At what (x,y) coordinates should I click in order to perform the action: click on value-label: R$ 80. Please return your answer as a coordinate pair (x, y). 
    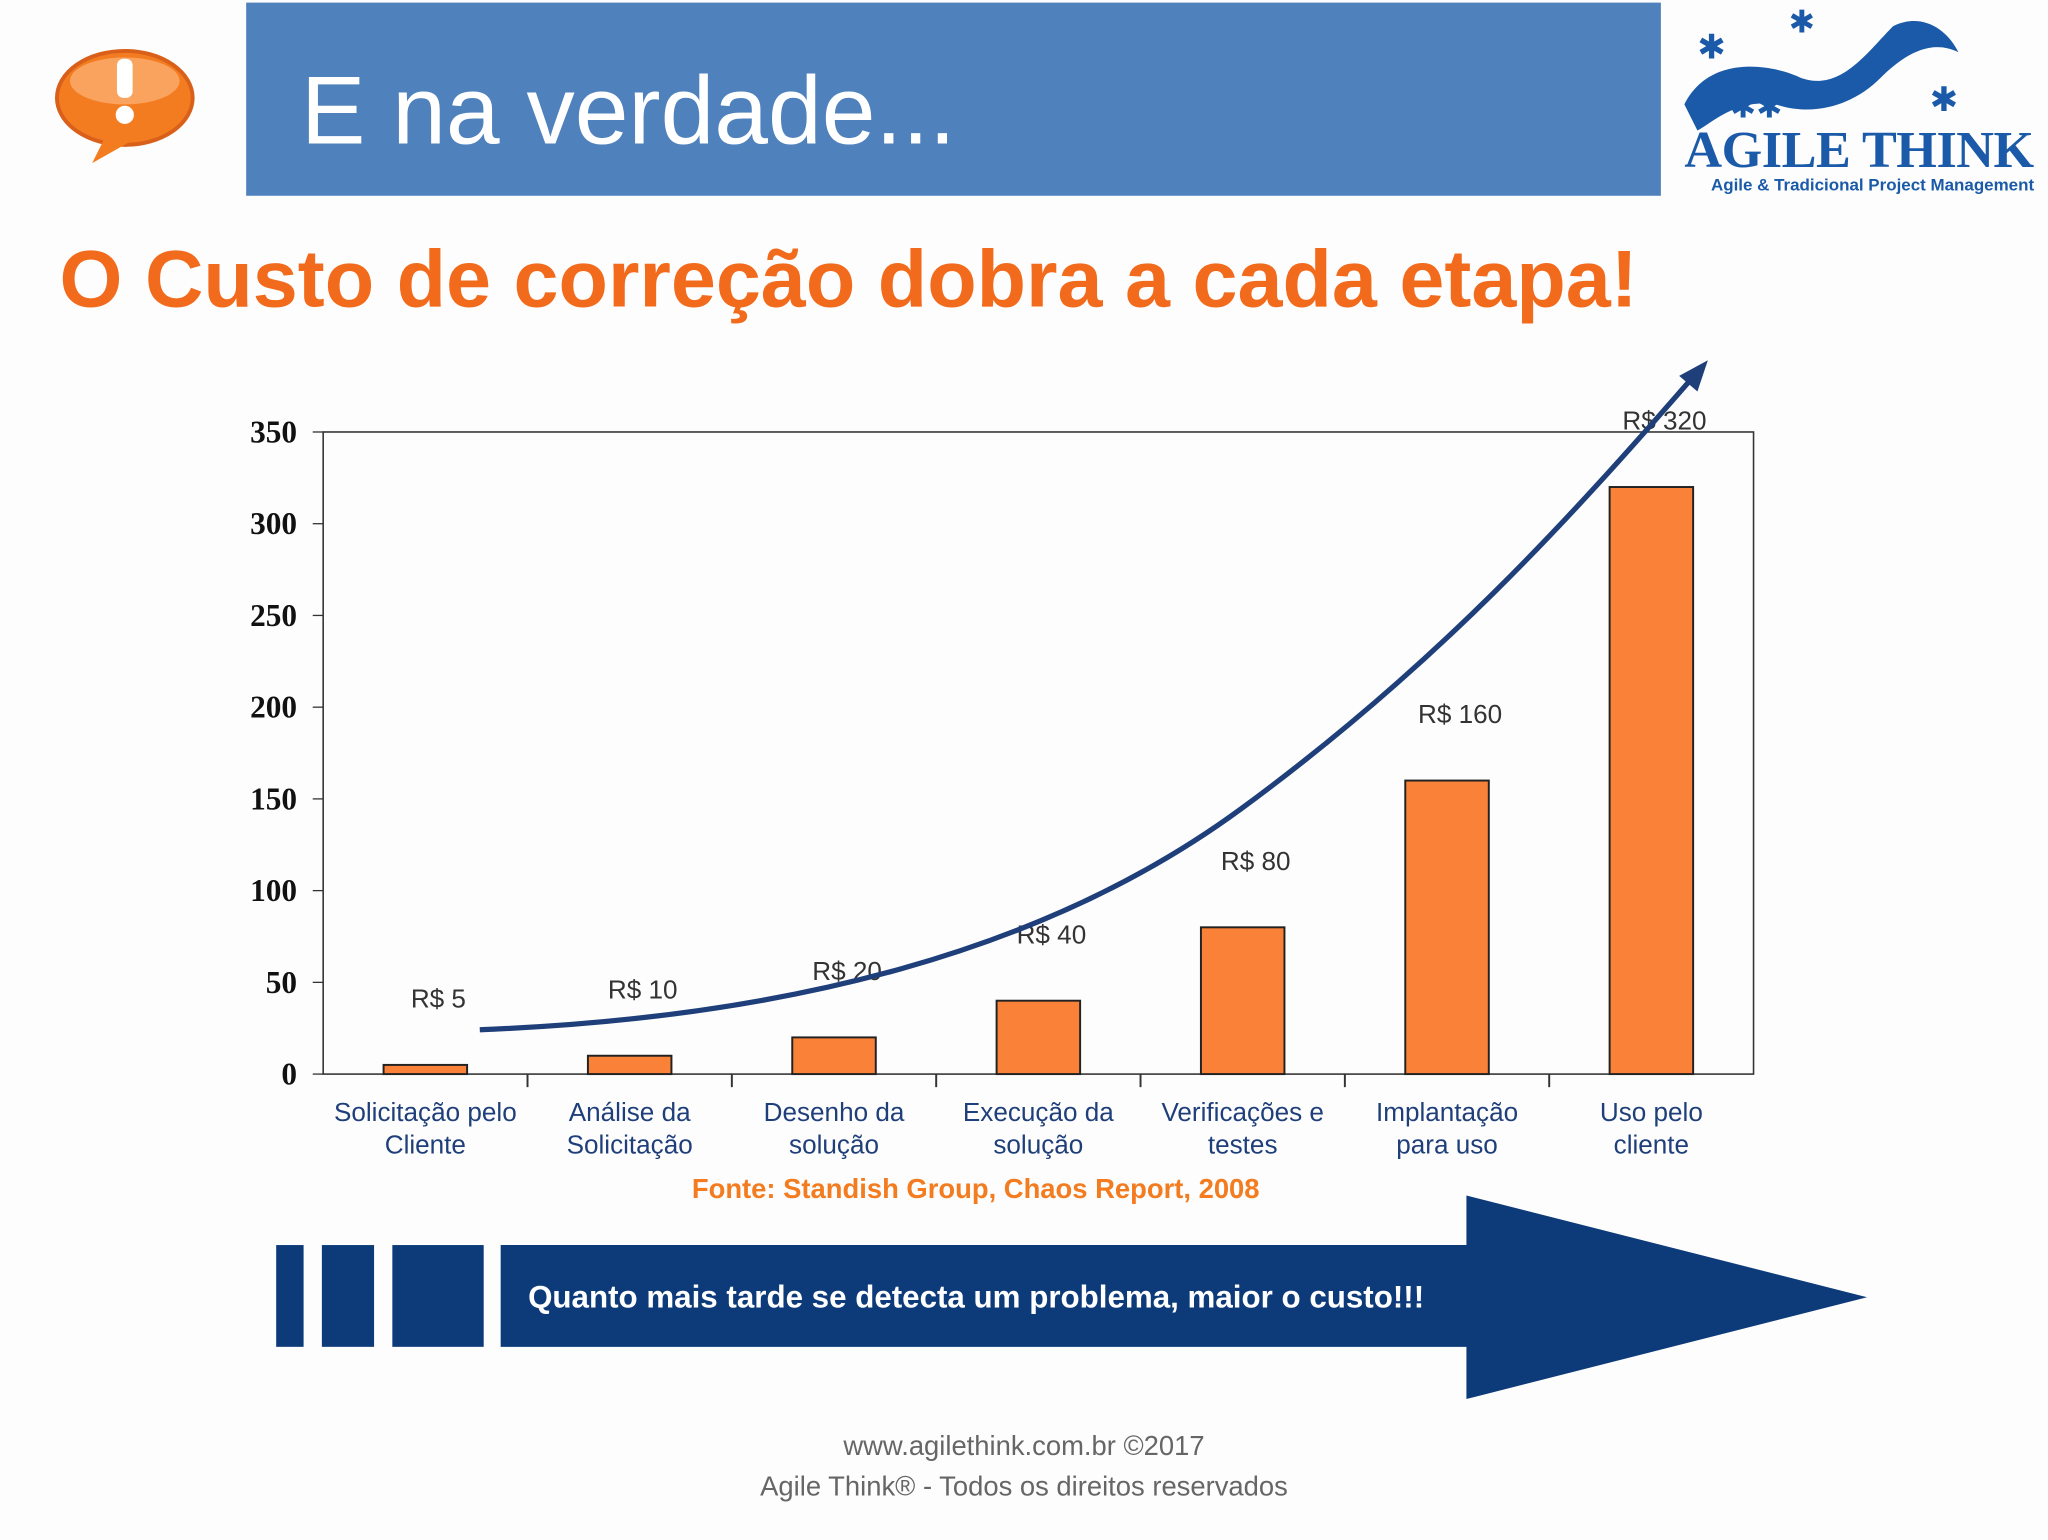
    Looking at the image, I should click on (1256, 861).